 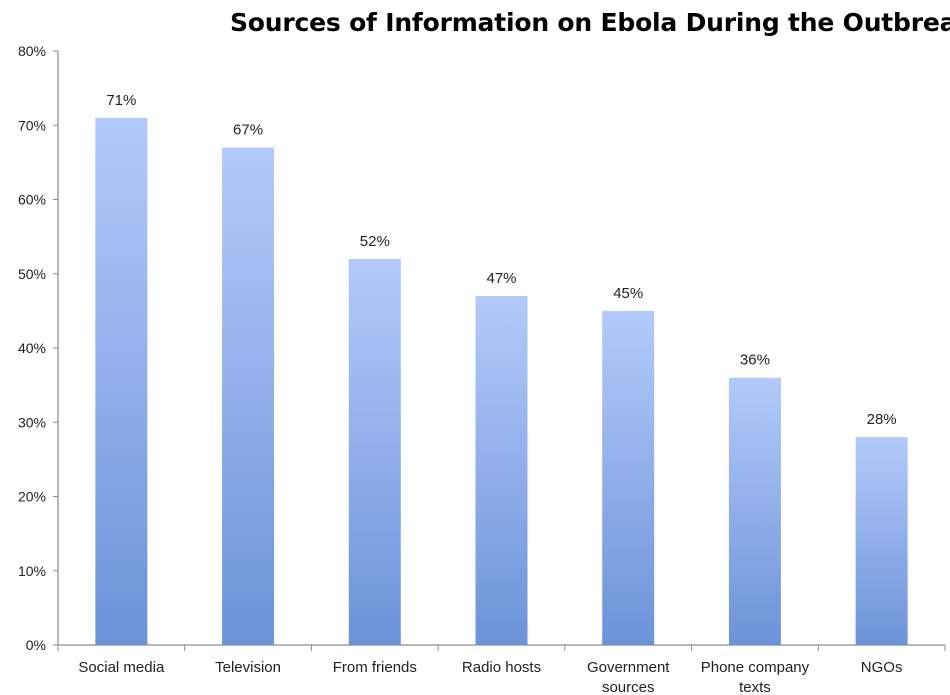 I want to click on data-label: 71%, so click(x=121, y=100).